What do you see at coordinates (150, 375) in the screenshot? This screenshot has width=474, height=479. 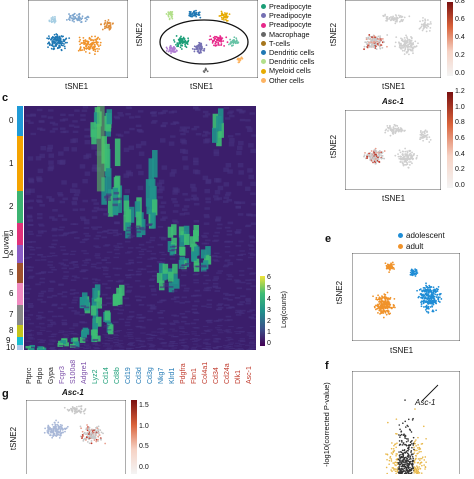 I see `gene-label: Cd3g` at bounding box center [150, 375].